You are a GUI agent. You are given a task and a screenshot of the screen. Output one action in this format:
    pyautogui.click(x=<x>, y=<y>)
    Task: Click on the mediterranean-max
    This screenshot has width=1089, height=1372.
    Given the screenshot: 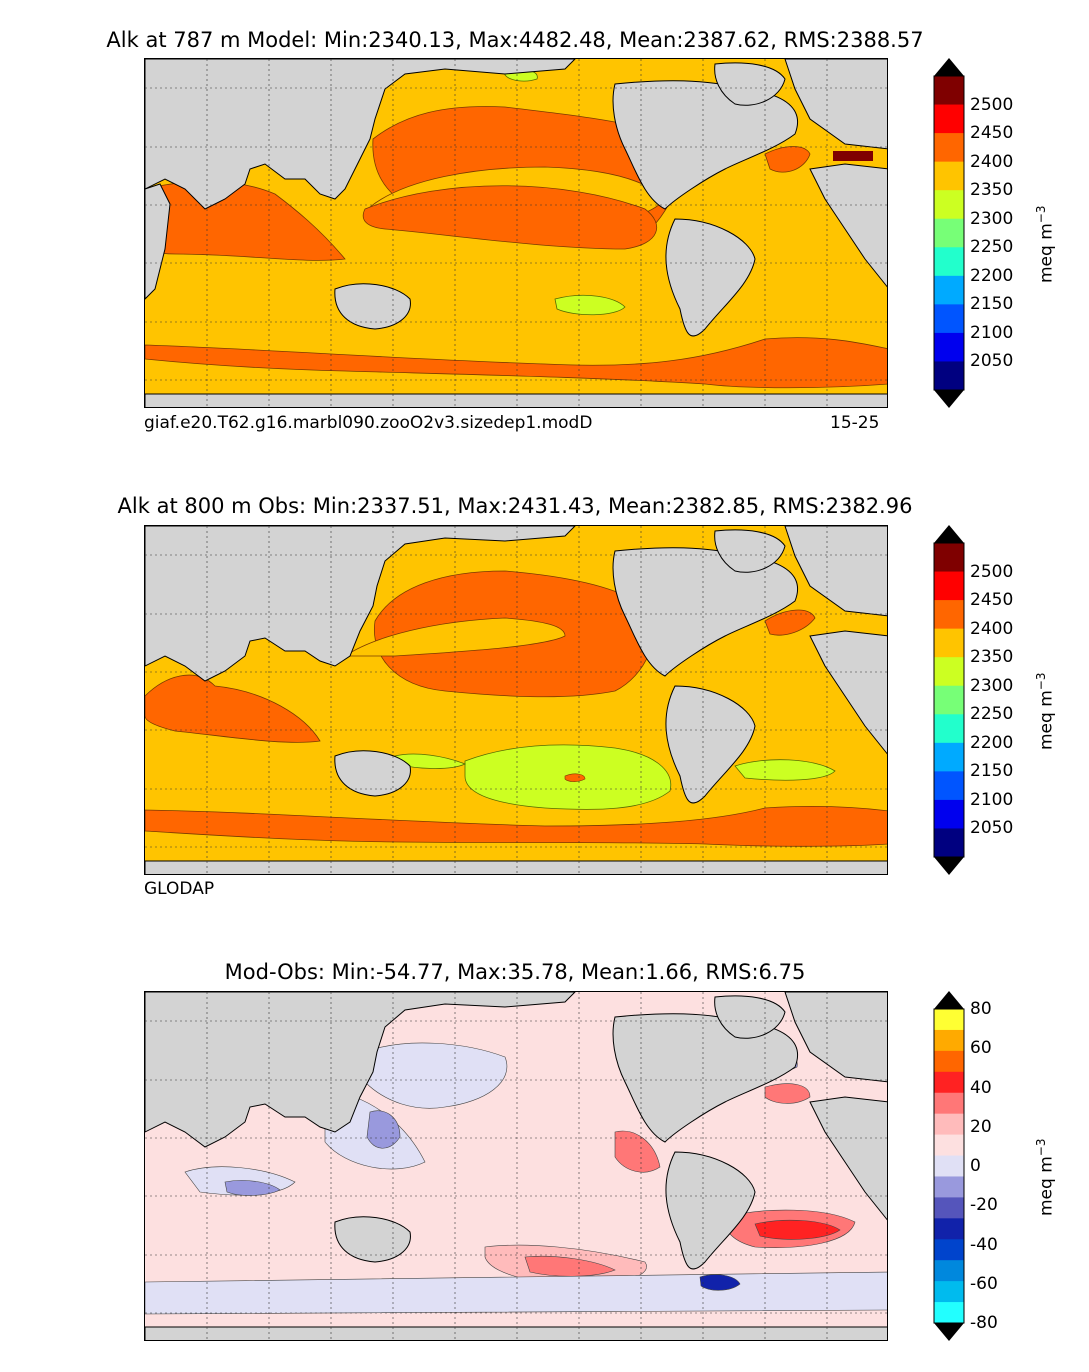 What is the action you would take?
    pyautogui.click(x=853, y=156)
    